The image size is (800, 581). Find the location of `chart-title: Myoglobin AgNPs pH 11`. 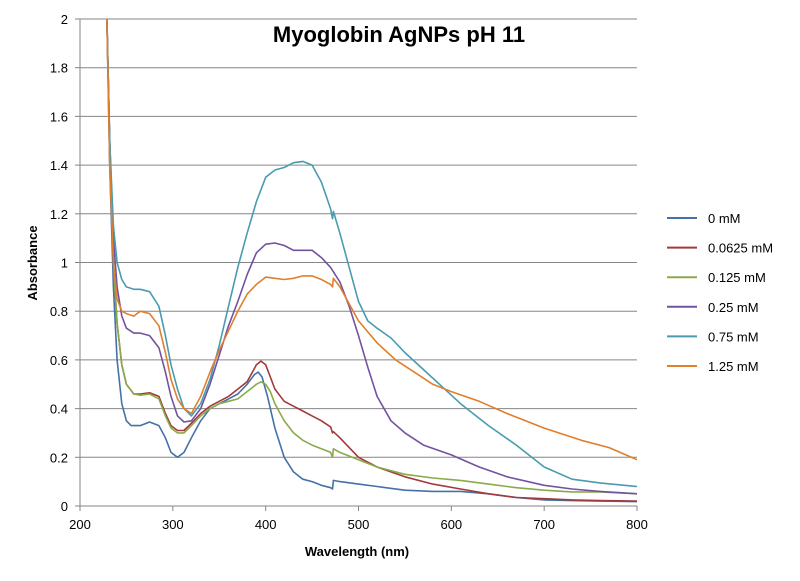

chart-title: Myoglobin AgNPs pH 11 is located at coordinates (399, 34).